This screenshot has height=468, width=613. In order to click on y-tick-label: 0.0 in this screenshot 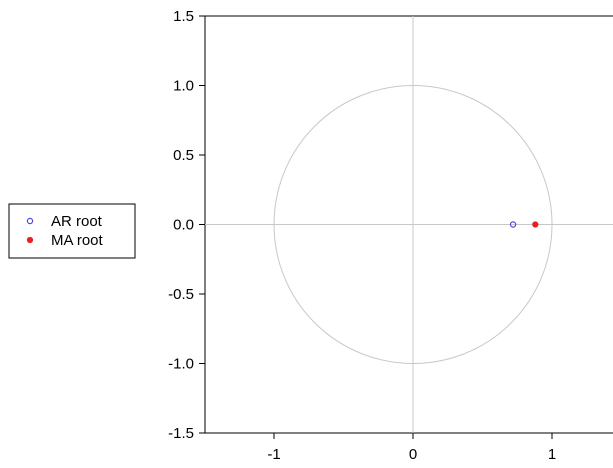, I will do `click(183, 225)`.